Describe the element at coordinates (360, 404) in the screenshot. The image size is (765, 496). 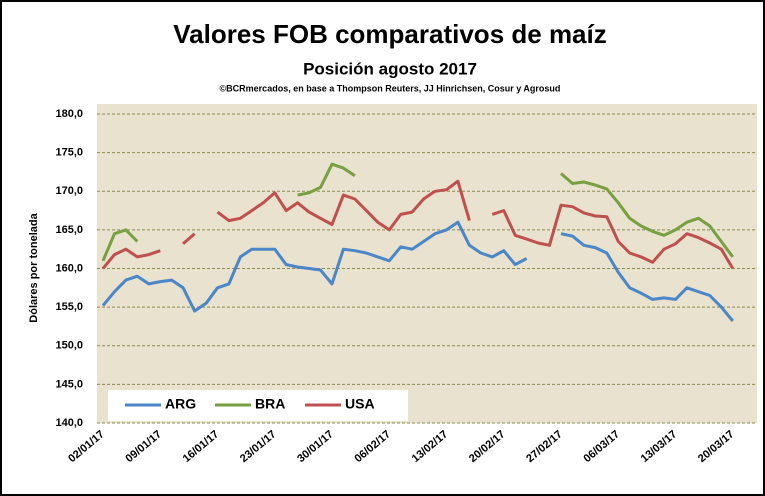
I see `legend-label: USA` at that location.